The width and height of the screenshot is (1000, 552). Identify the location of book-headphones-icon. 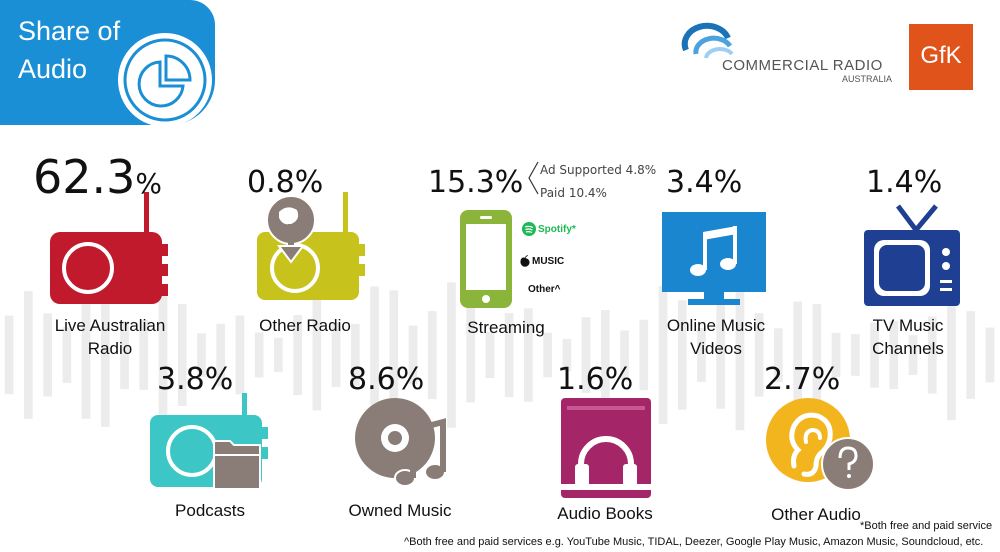
(606, 448).